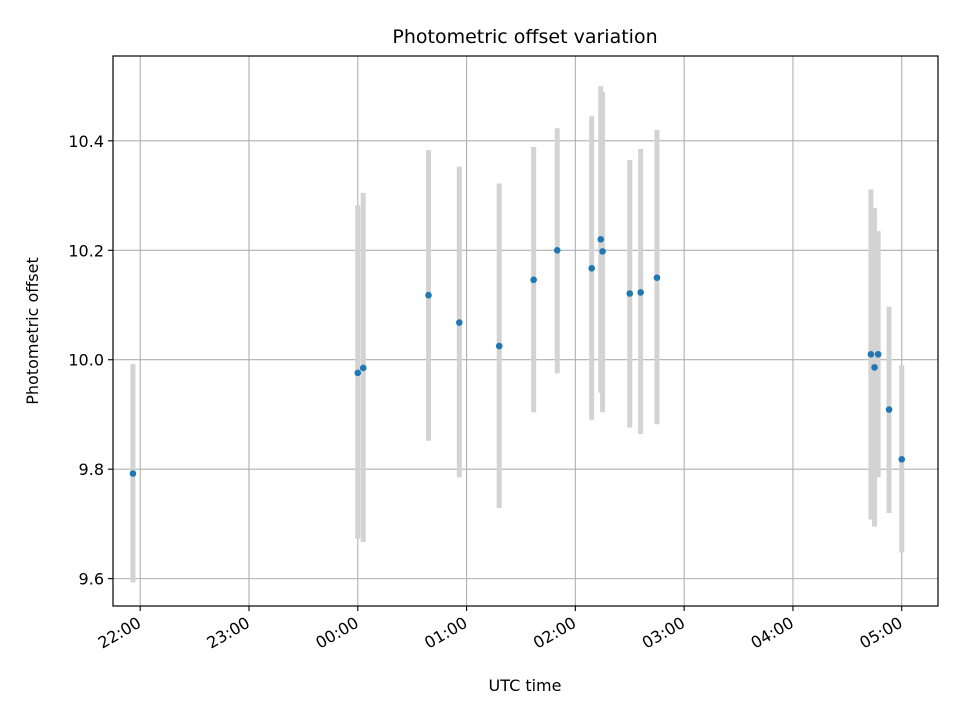  What do you see at coordinates (32, 331) in the screenshot?
I see `y-axis-label: Photometric offset` at bounding box center [32, 331].